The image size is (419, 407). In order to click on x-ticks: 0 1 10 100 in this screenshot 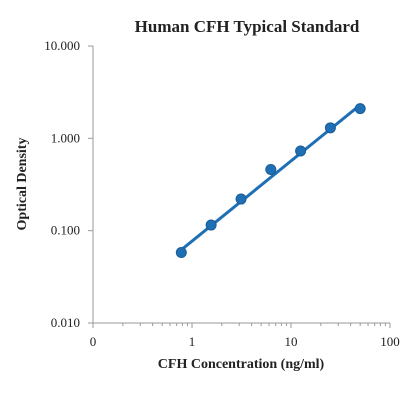, I will do `click(245, 336)`.